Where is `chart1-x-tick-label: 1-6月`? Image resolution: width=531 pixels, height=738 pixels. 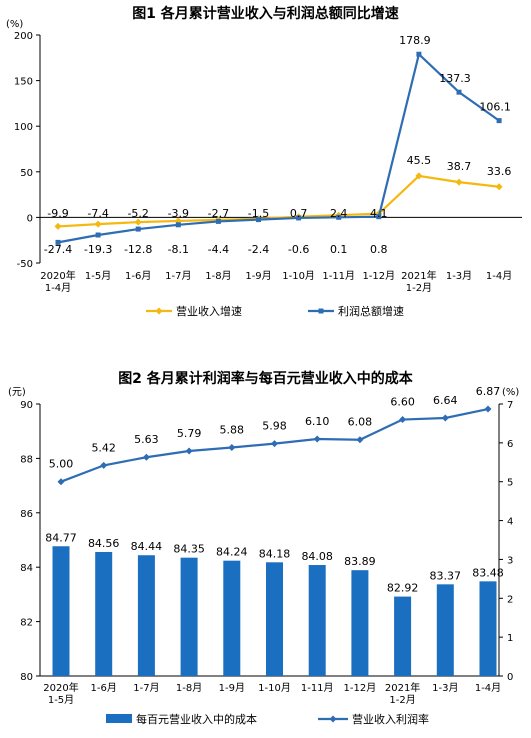 chart1-x-tick-label: 1-6月 is located at coordinates (138, 276).